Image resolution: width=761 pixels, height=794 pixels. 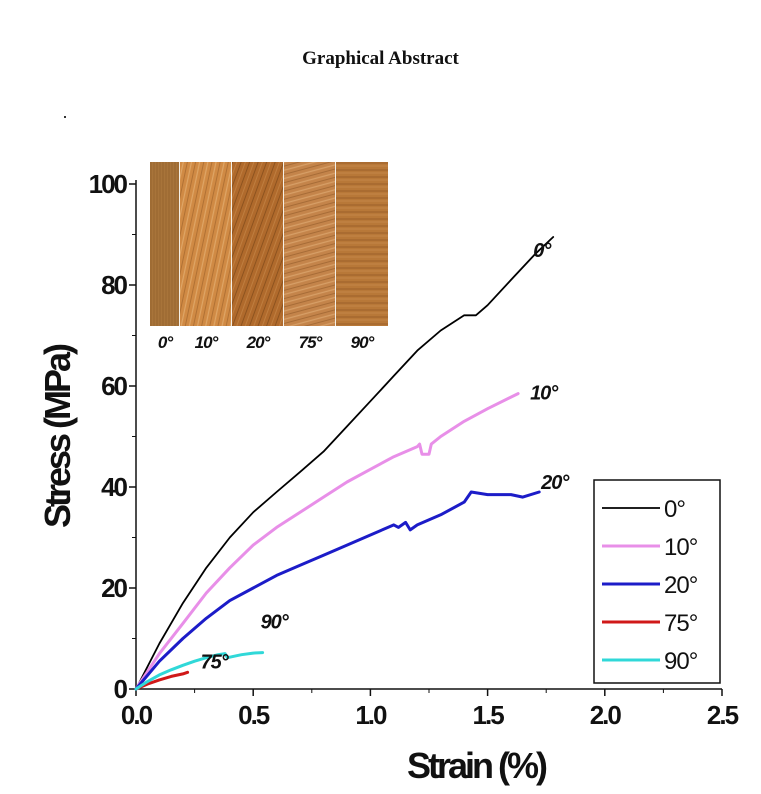 What do you see at coordinates (363, 342) in the screenshot?
I see `inset-angle-label: 90°` at bounding box center [363, 342].